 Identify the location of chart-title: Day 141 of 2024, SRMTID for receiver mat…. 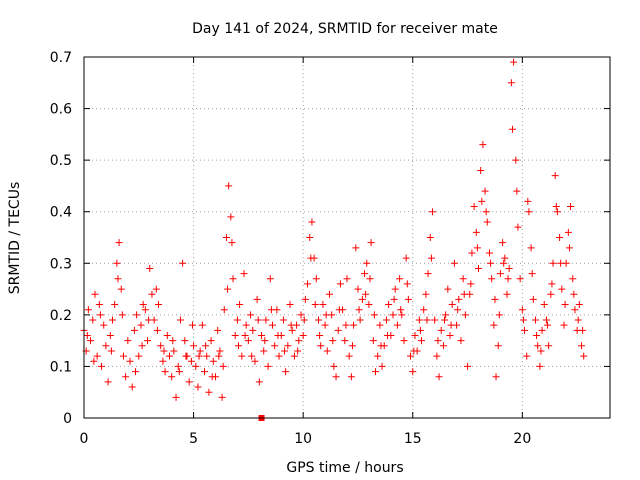
(345, 29).